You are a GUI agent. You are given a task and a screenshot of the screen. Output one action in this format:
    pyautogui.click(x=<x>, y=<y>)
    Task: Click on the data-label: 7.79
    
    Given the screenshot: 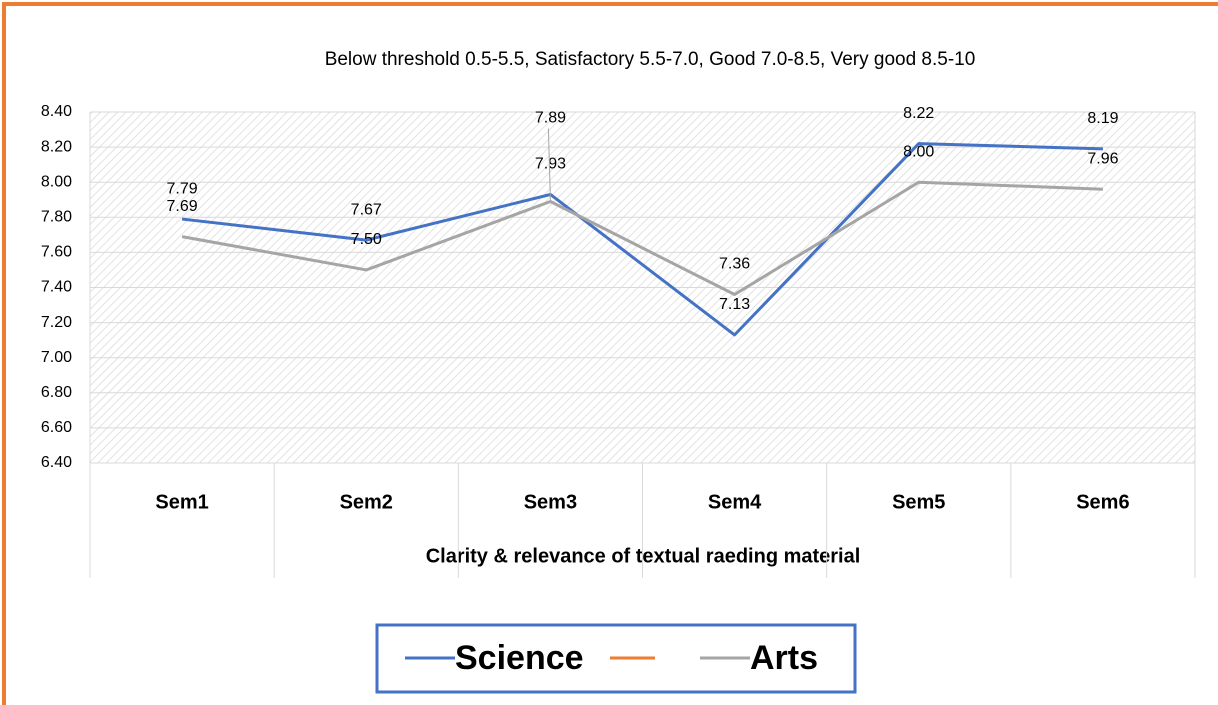 What is the action you would take?
    pyautogui.click(x=182, y=188)
    